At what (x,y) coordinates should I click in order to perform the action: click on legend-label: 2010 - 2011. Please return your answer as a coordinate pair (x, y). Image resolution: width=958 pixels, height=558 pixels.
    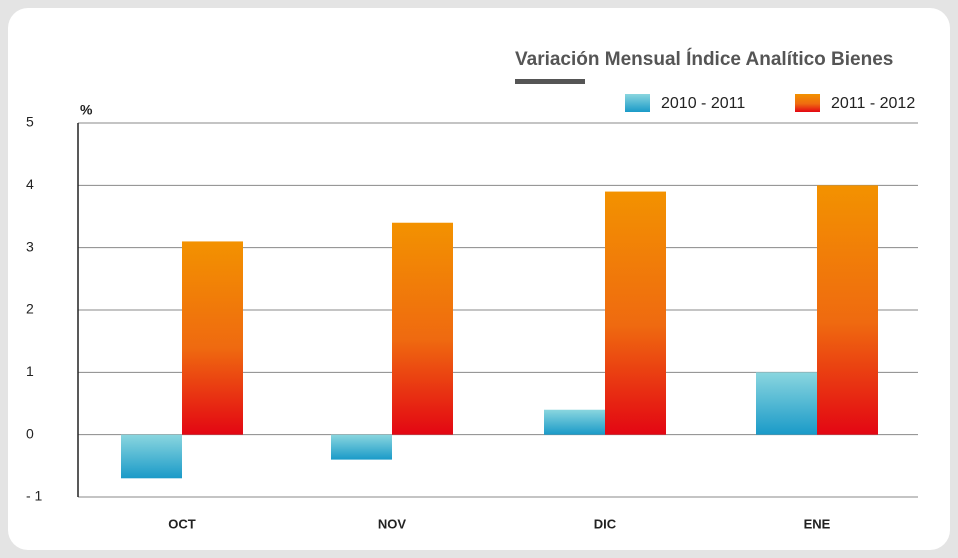
    Looking at the image, I should click on (703, 103).